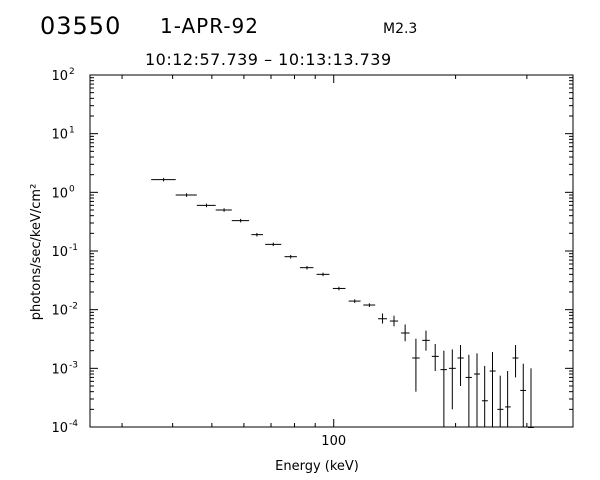 The width and height of the screenshot is (600, 480). I want to click on y-tick-exponent: -1, so click(73, 248).